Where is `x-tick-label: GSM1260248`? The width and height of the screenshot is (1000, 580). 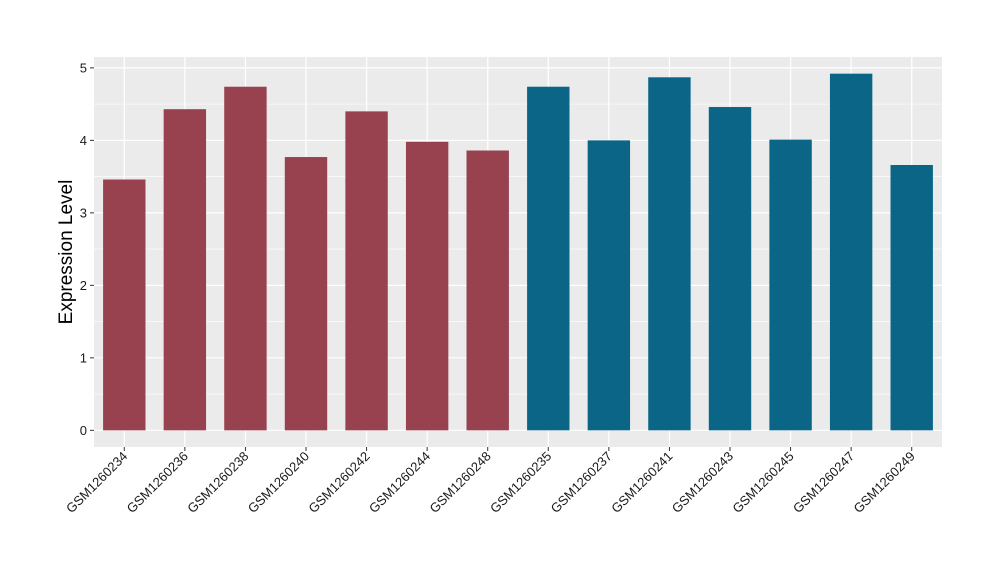
x-tick-label: GSM1260248 is located at coordinates (459, 482).